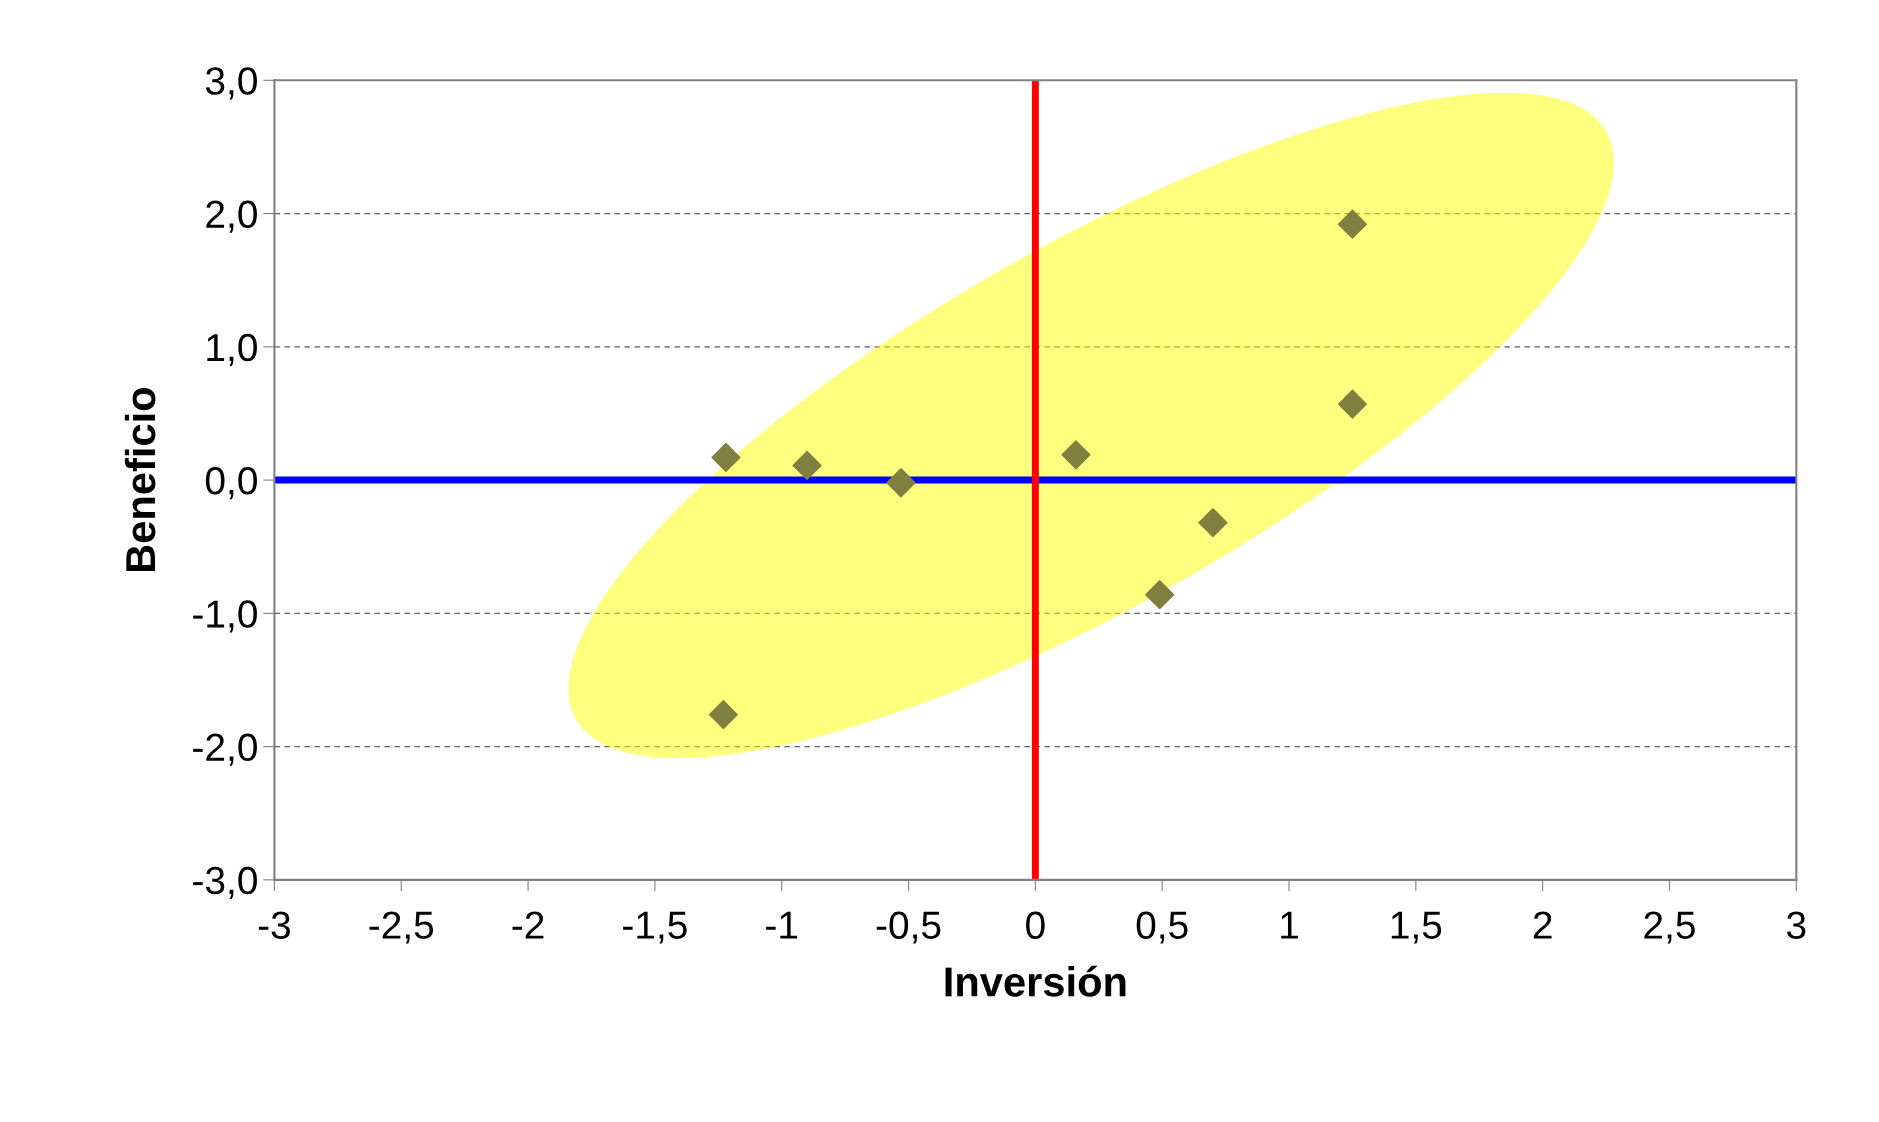 This screenshot has height=1122, width=1879. I want to click on x-tick-label: -0,5, so click(908, 927).